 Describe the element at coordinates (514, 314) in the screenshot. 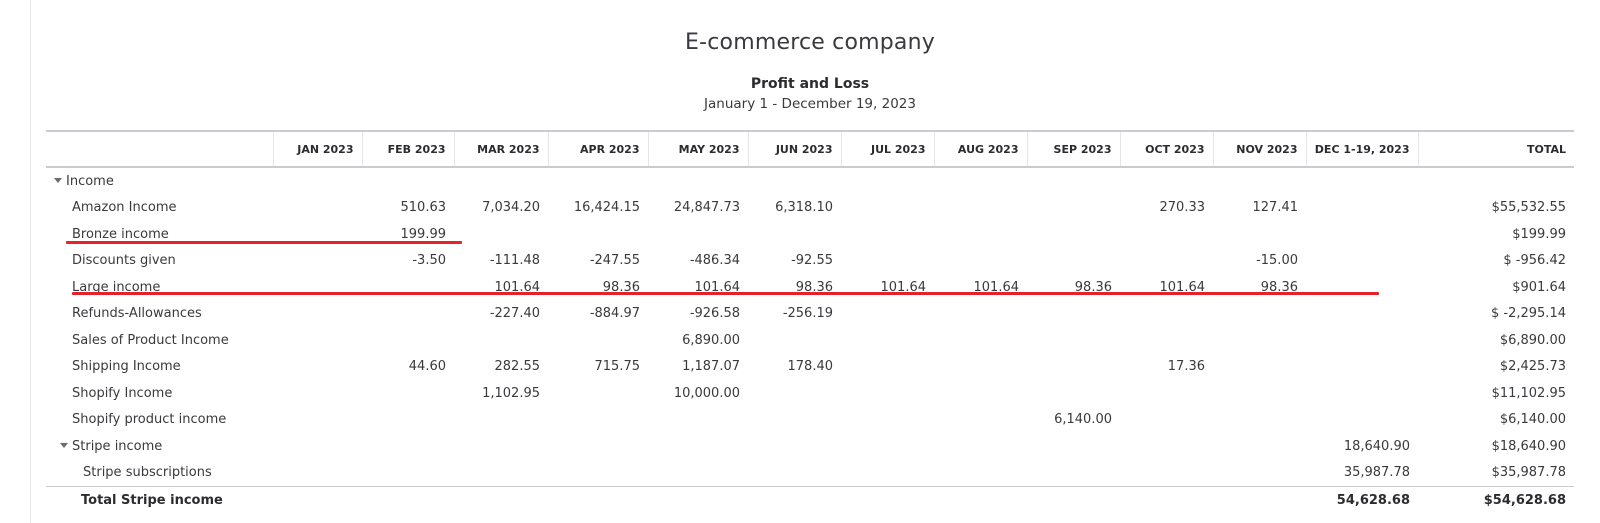

I see `amount-cell: -227.40` at that location.